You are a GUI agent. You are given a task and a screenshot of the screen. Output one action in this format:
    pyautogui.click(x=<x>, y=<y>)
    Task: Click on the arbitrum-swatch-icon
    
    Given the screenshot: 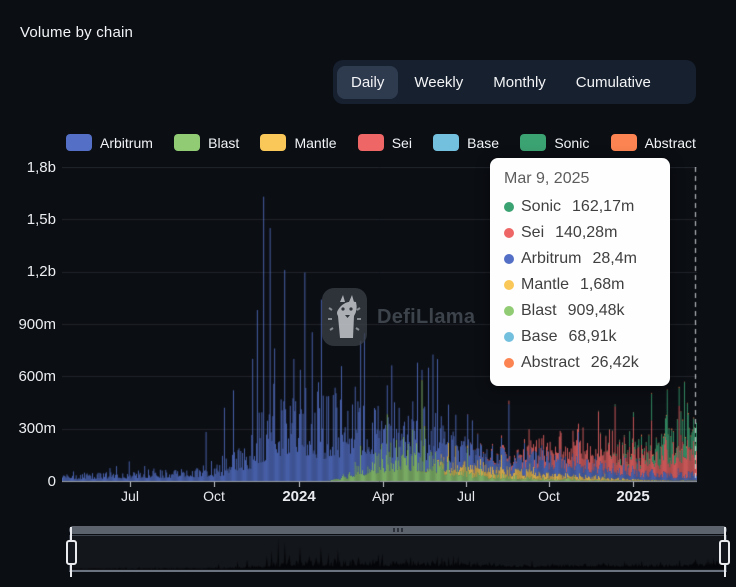 What is the action you would take?
    pyautogui.click(x=79, y=142)
    